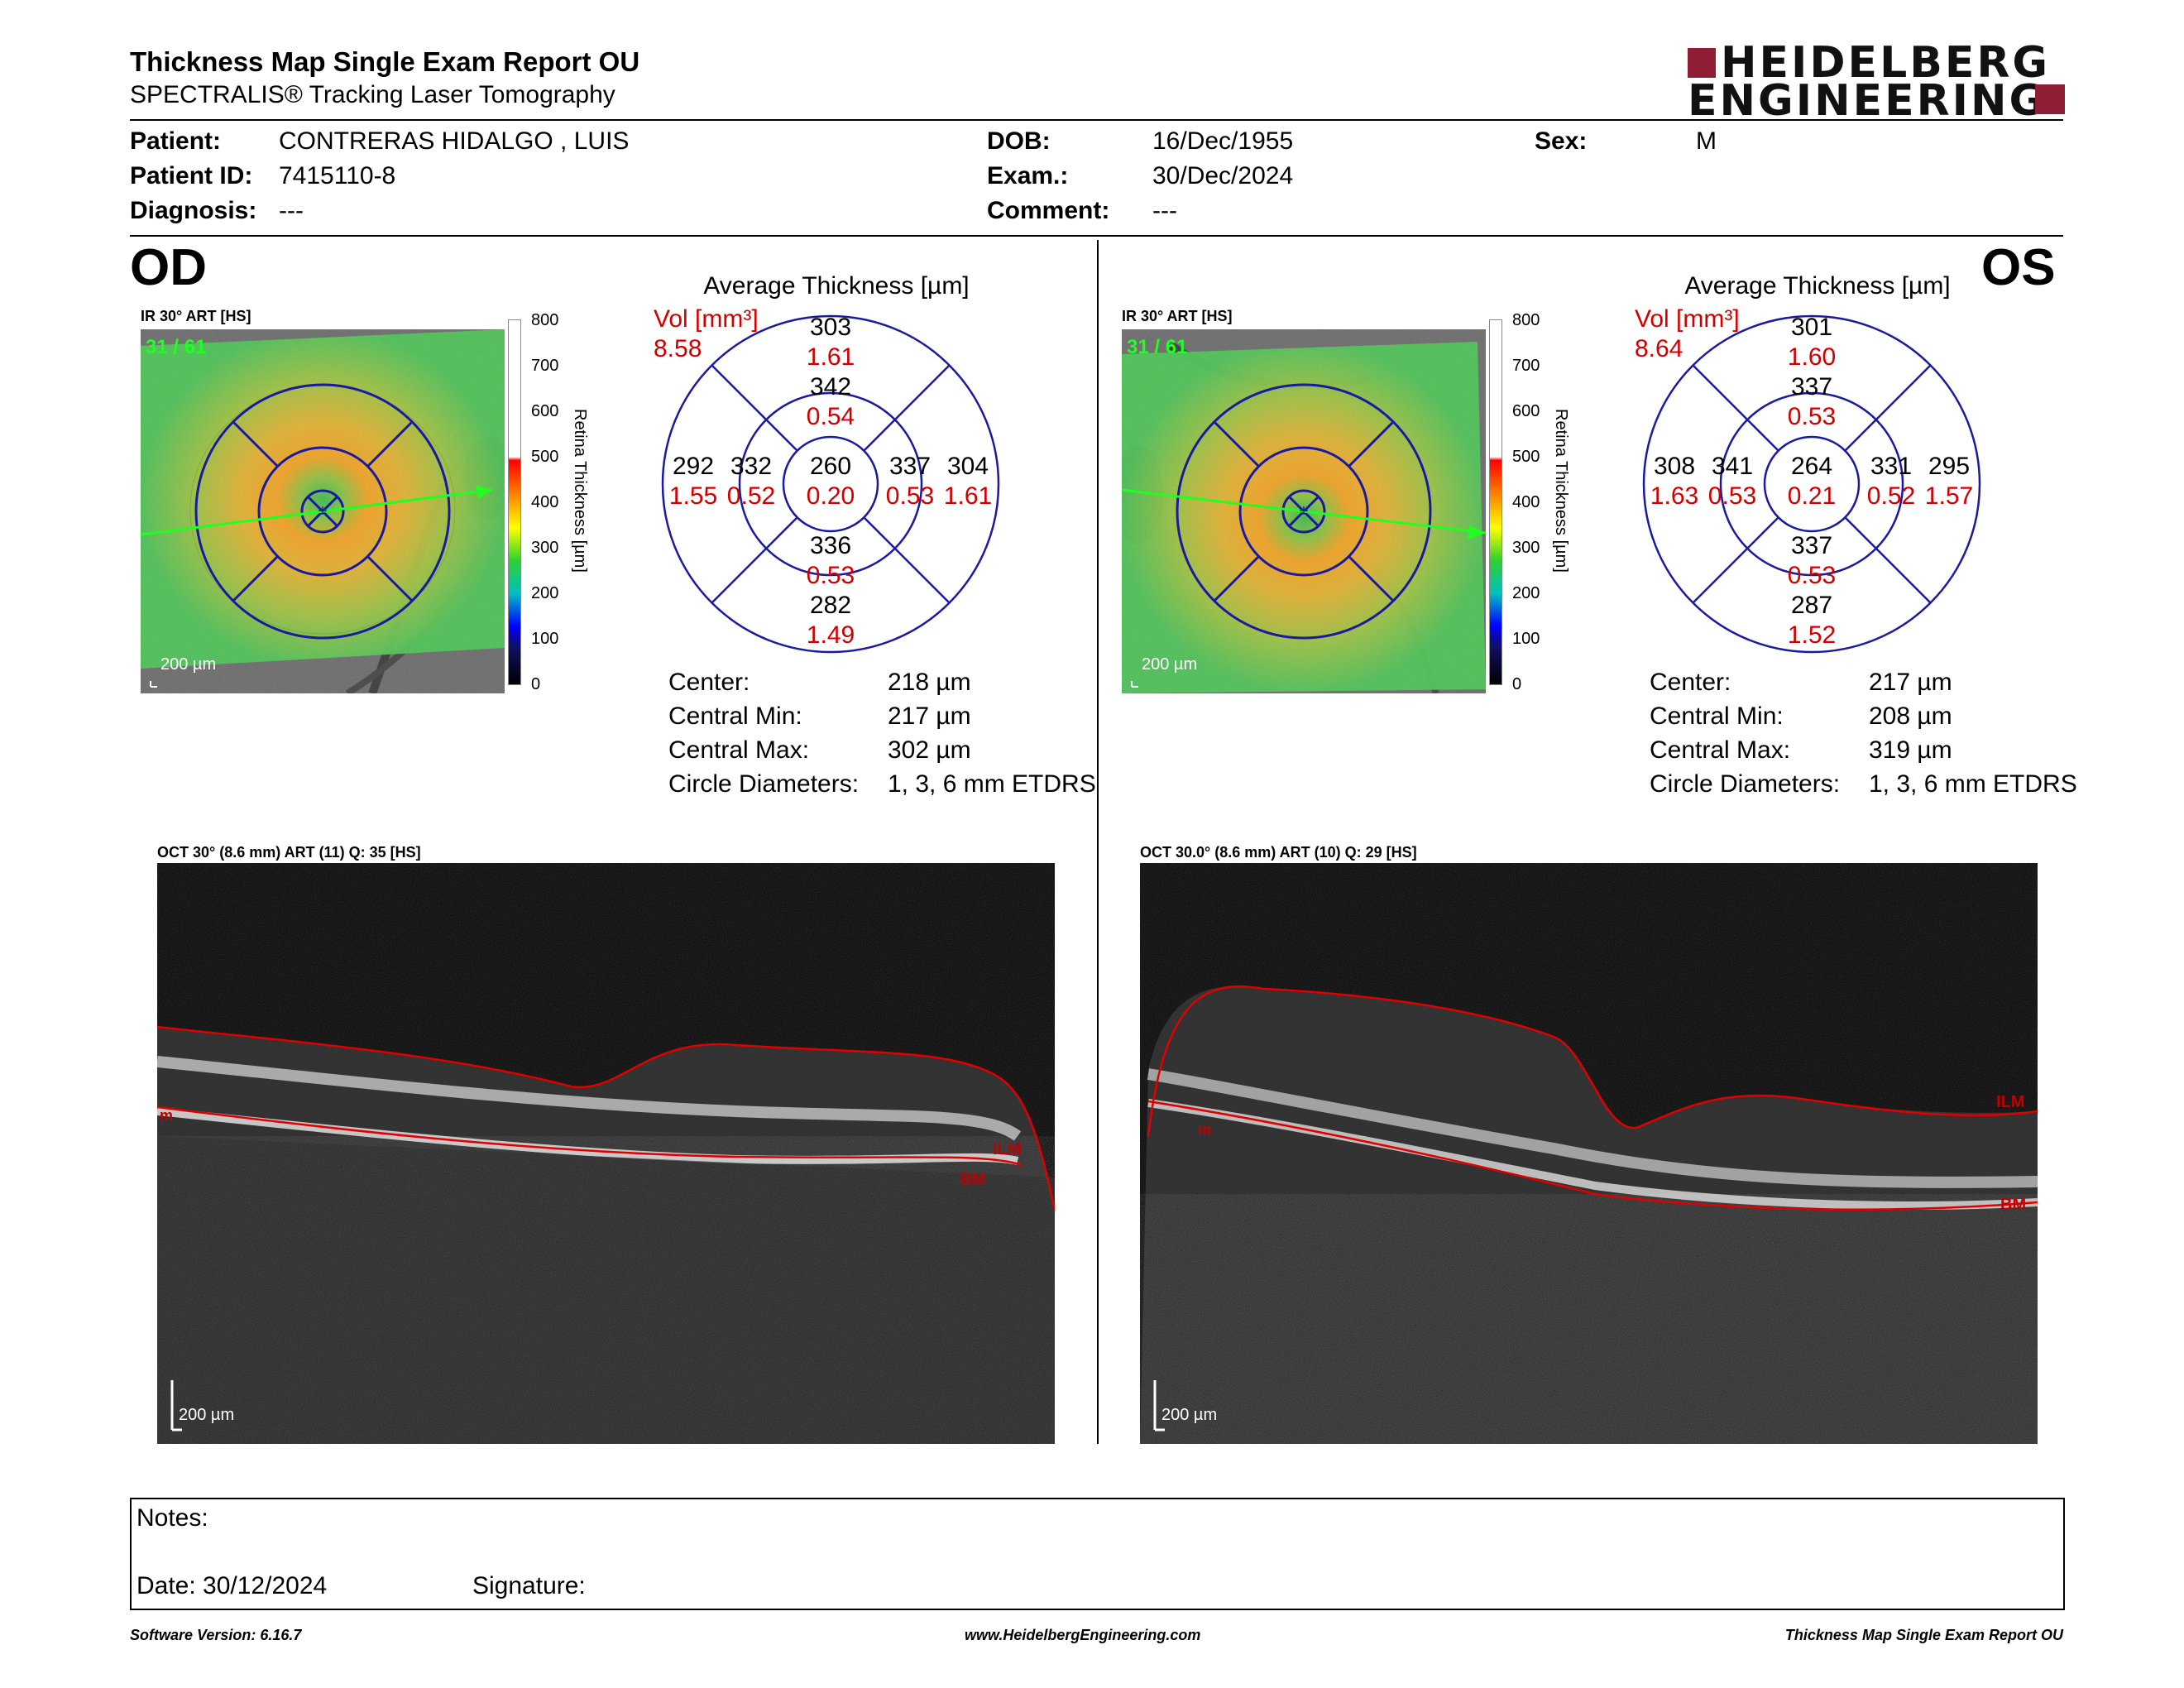 This screenshot has width=2184, height=1688. I want to click on os-layer-ilm: ILM, so click(2010, 1102).